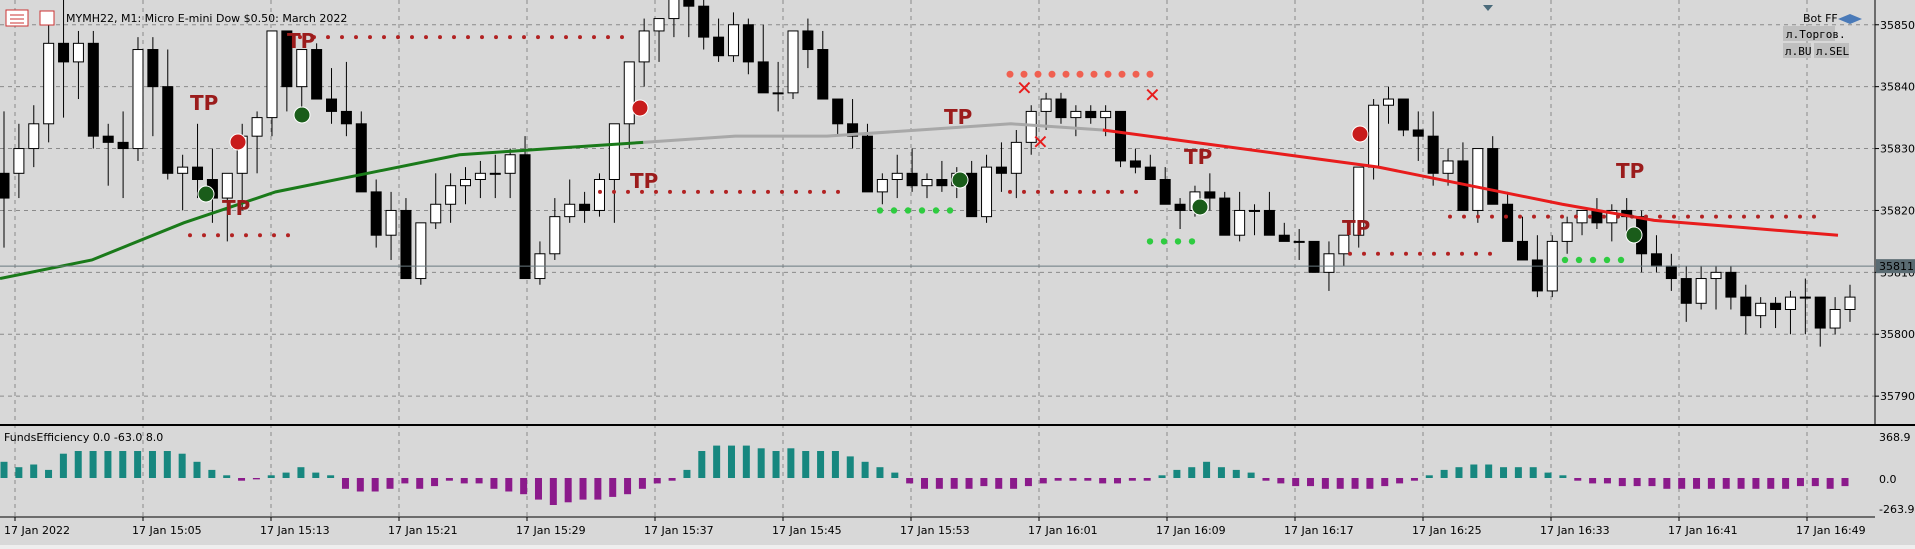 The height and width of the screenshot is (549, 1915). What do you see at coordinates (1831, 50) in the screenshot?
I see `sell-button` at bounding box center [1831, 50].